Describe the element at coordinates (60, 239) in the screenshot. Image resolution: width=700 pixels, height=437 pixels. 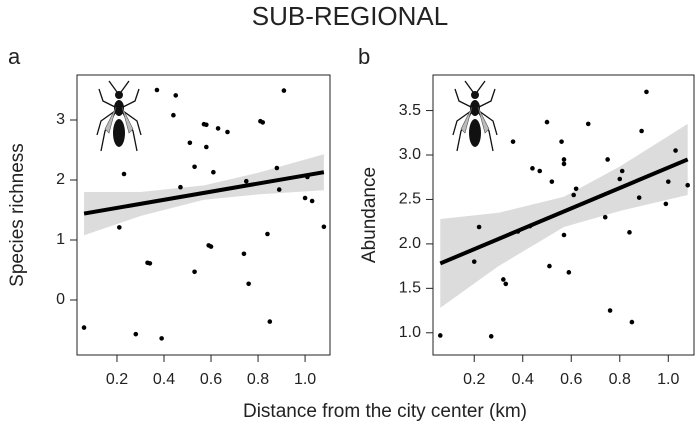
I see `y-tick-label: 1` at that location.